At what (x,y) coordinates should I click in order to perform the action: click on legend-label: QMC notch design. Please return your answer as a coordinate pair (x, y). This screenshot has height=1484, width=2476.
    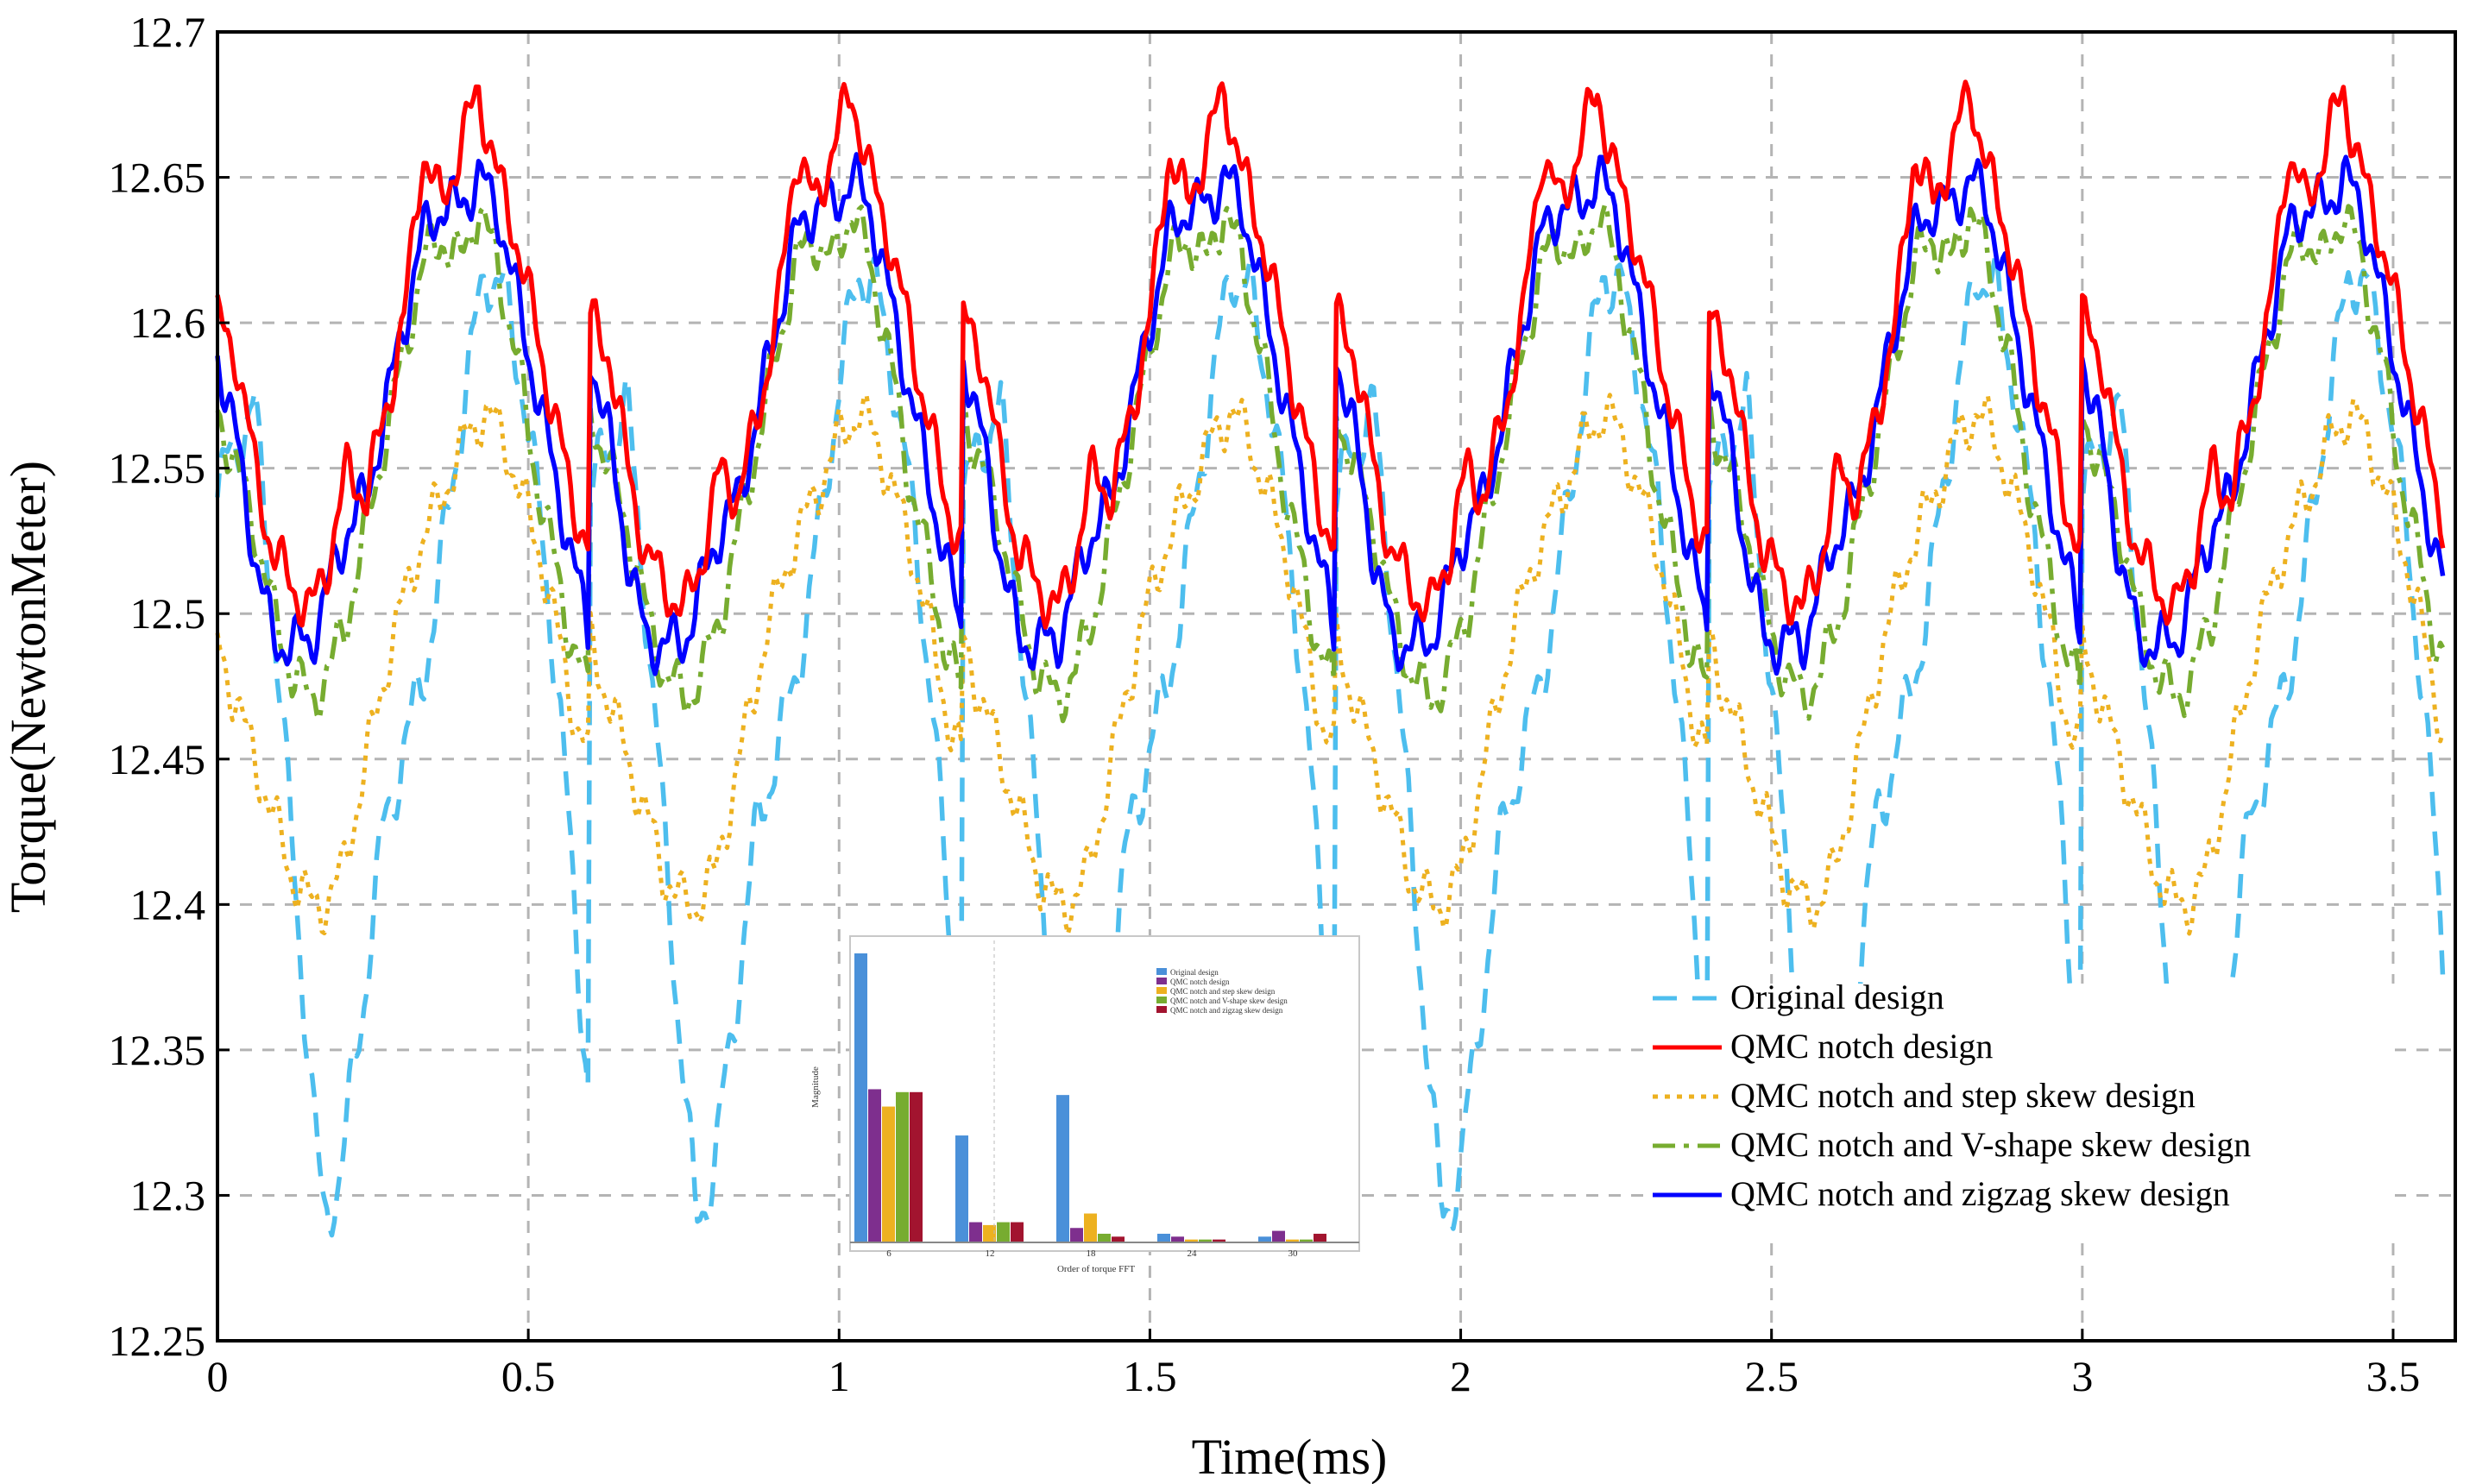
    Looking at the image, I should click on (1862, 1046).